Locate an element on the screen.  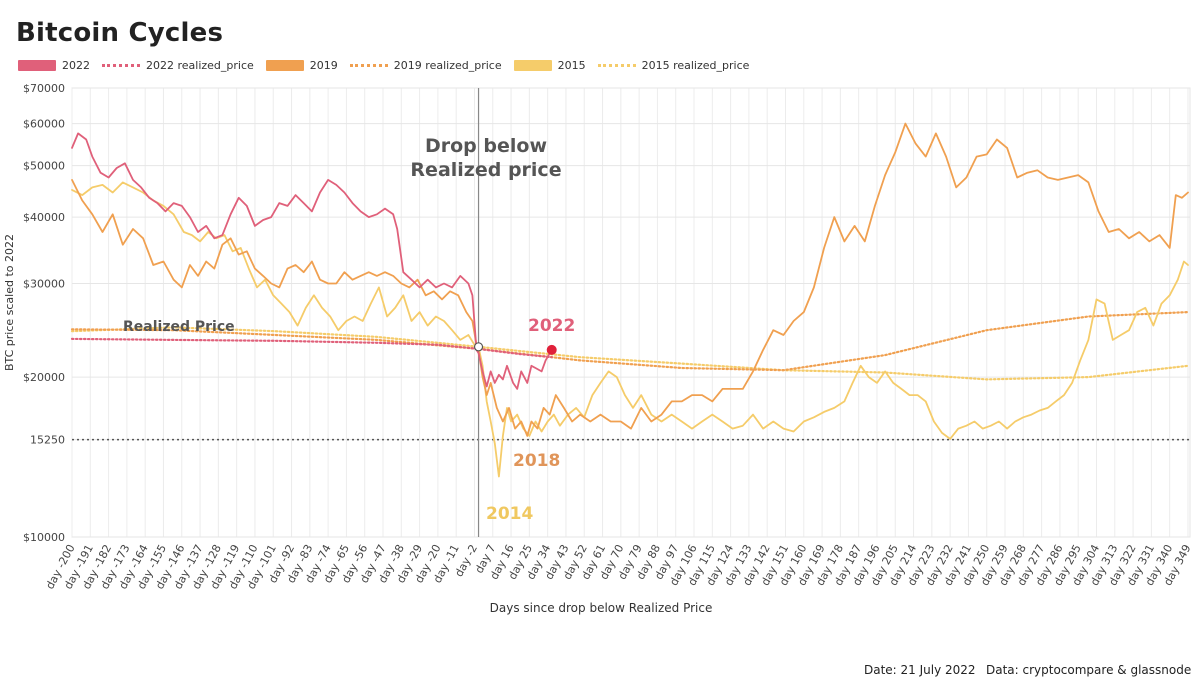
crossing-marker is located at coordinates (478, 347).